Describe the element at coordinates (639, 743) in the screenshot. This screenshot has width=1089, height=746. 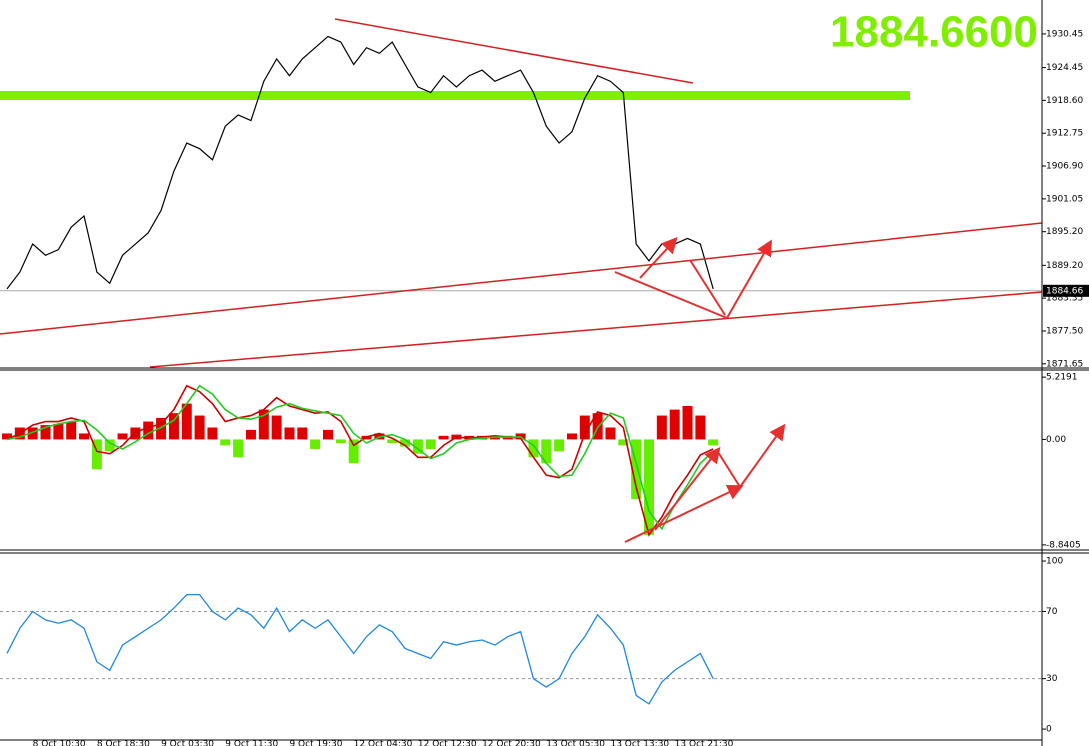
I see `x-tick-label: 13 Oct 13:30` at that location.